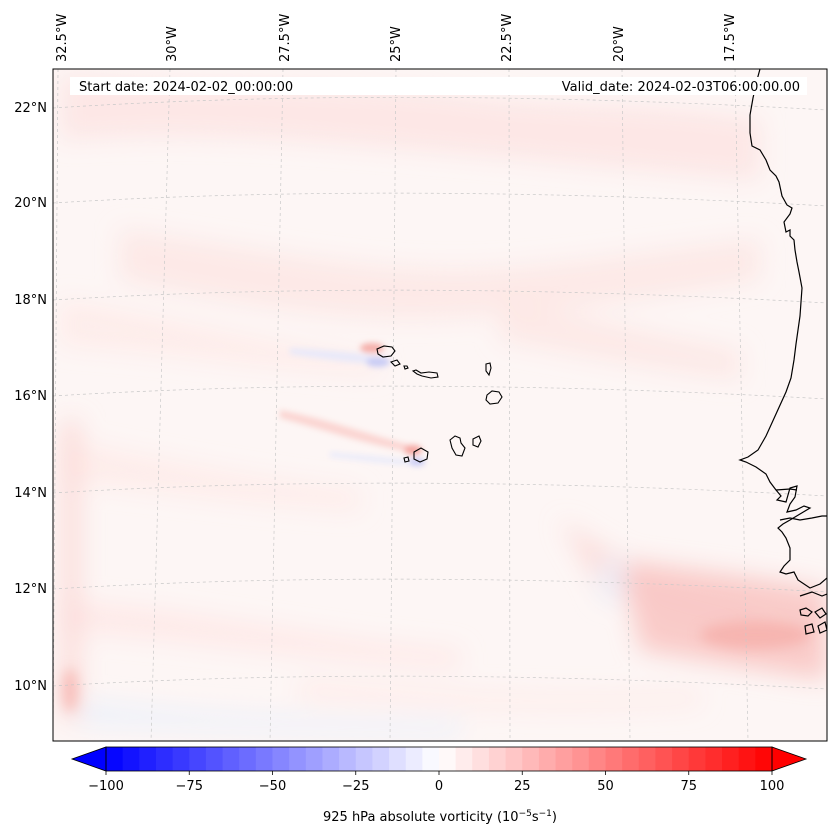  I want to click on lat-label: 14°N, so click(30, 493).